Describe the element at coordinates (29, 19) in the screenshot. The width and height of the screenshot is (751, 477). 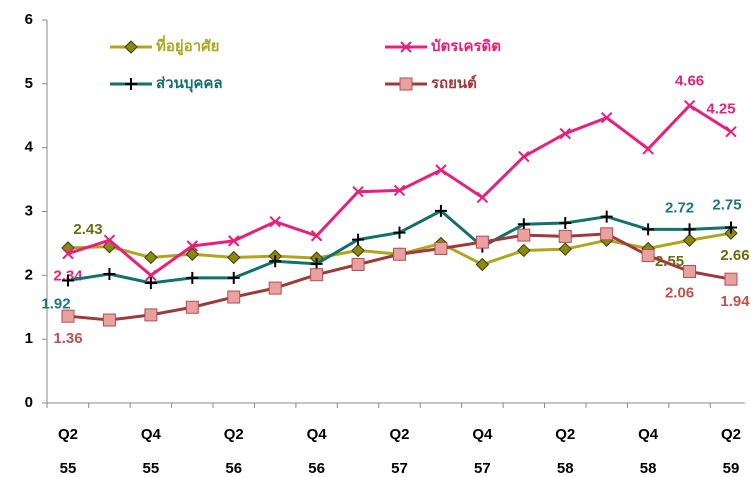
I see `y-tick-label: 6` at that location.